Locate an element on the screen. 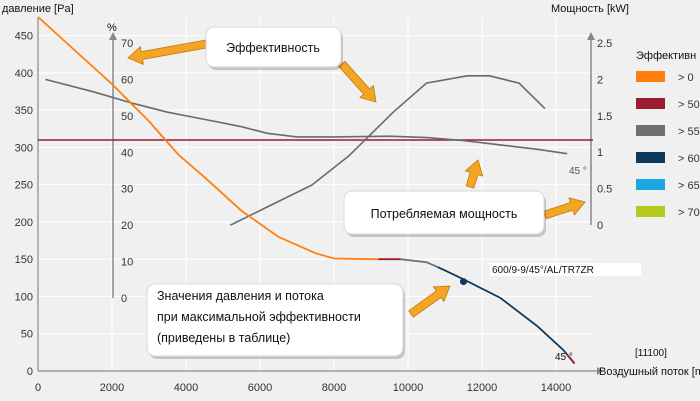  efficiency-tick-label: 20 is located at coordinates (127, 226).